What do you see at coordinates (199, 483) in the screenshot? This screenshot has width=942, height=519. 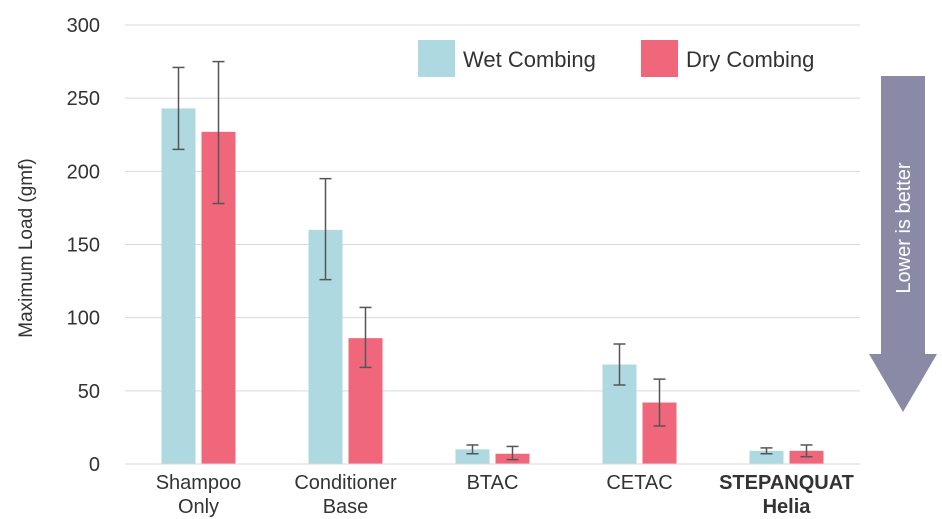 I see `x-tick-label-line: Shampoo` at bounding box center [199, 483].